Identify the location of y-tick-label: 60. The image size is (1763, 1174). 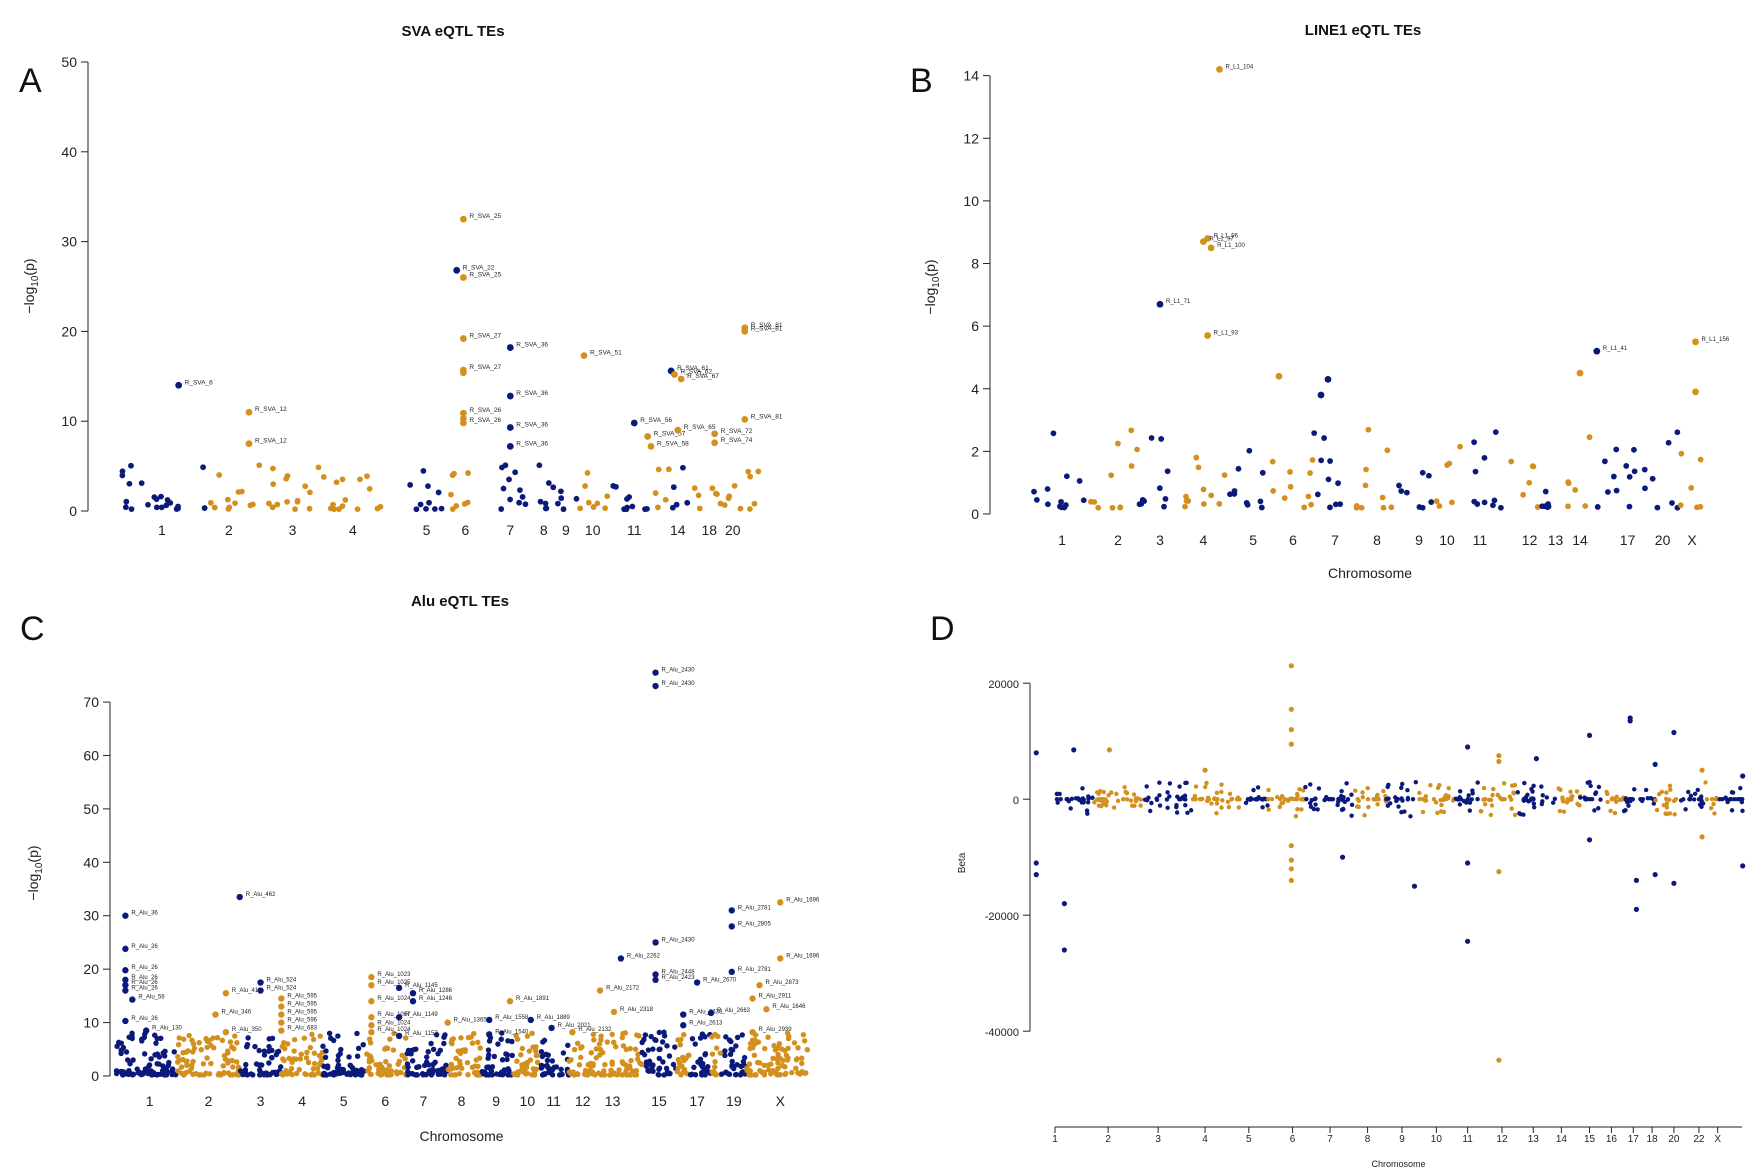
(91, 755).